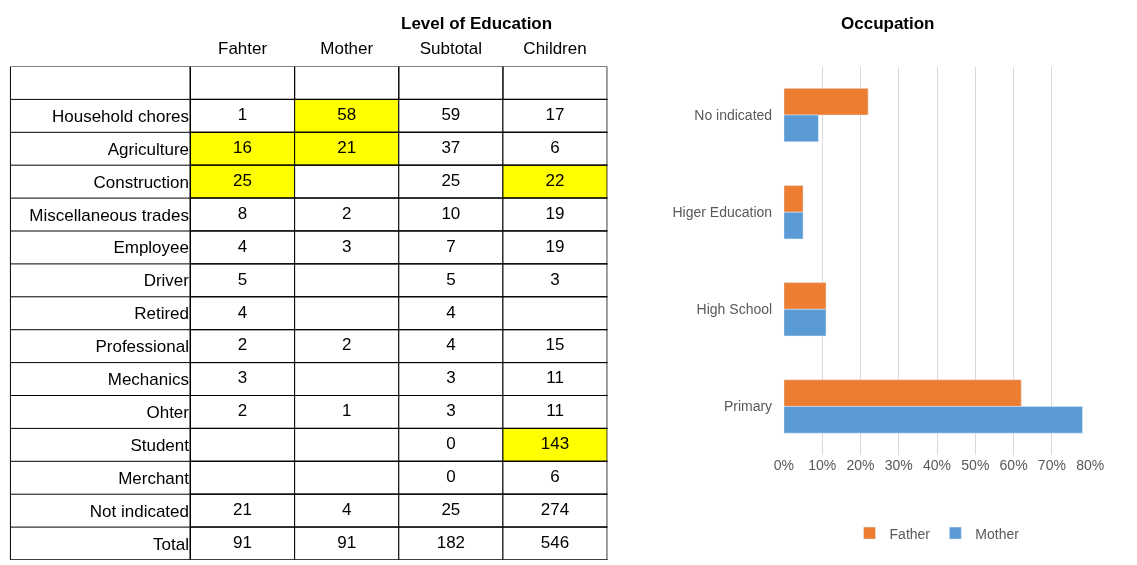  Describe the element at coordinates (910, 533) in the screenshot. I see `legend-label: Father` at that location.